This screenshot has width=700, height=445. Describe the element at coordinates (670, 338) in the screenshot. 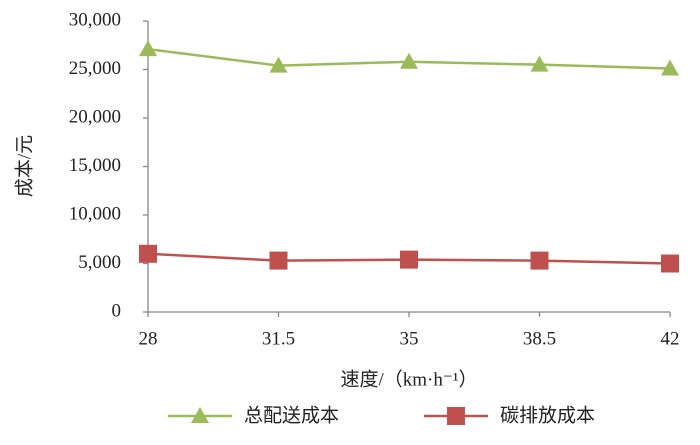

I see `x-tick-label: 42` at that location.